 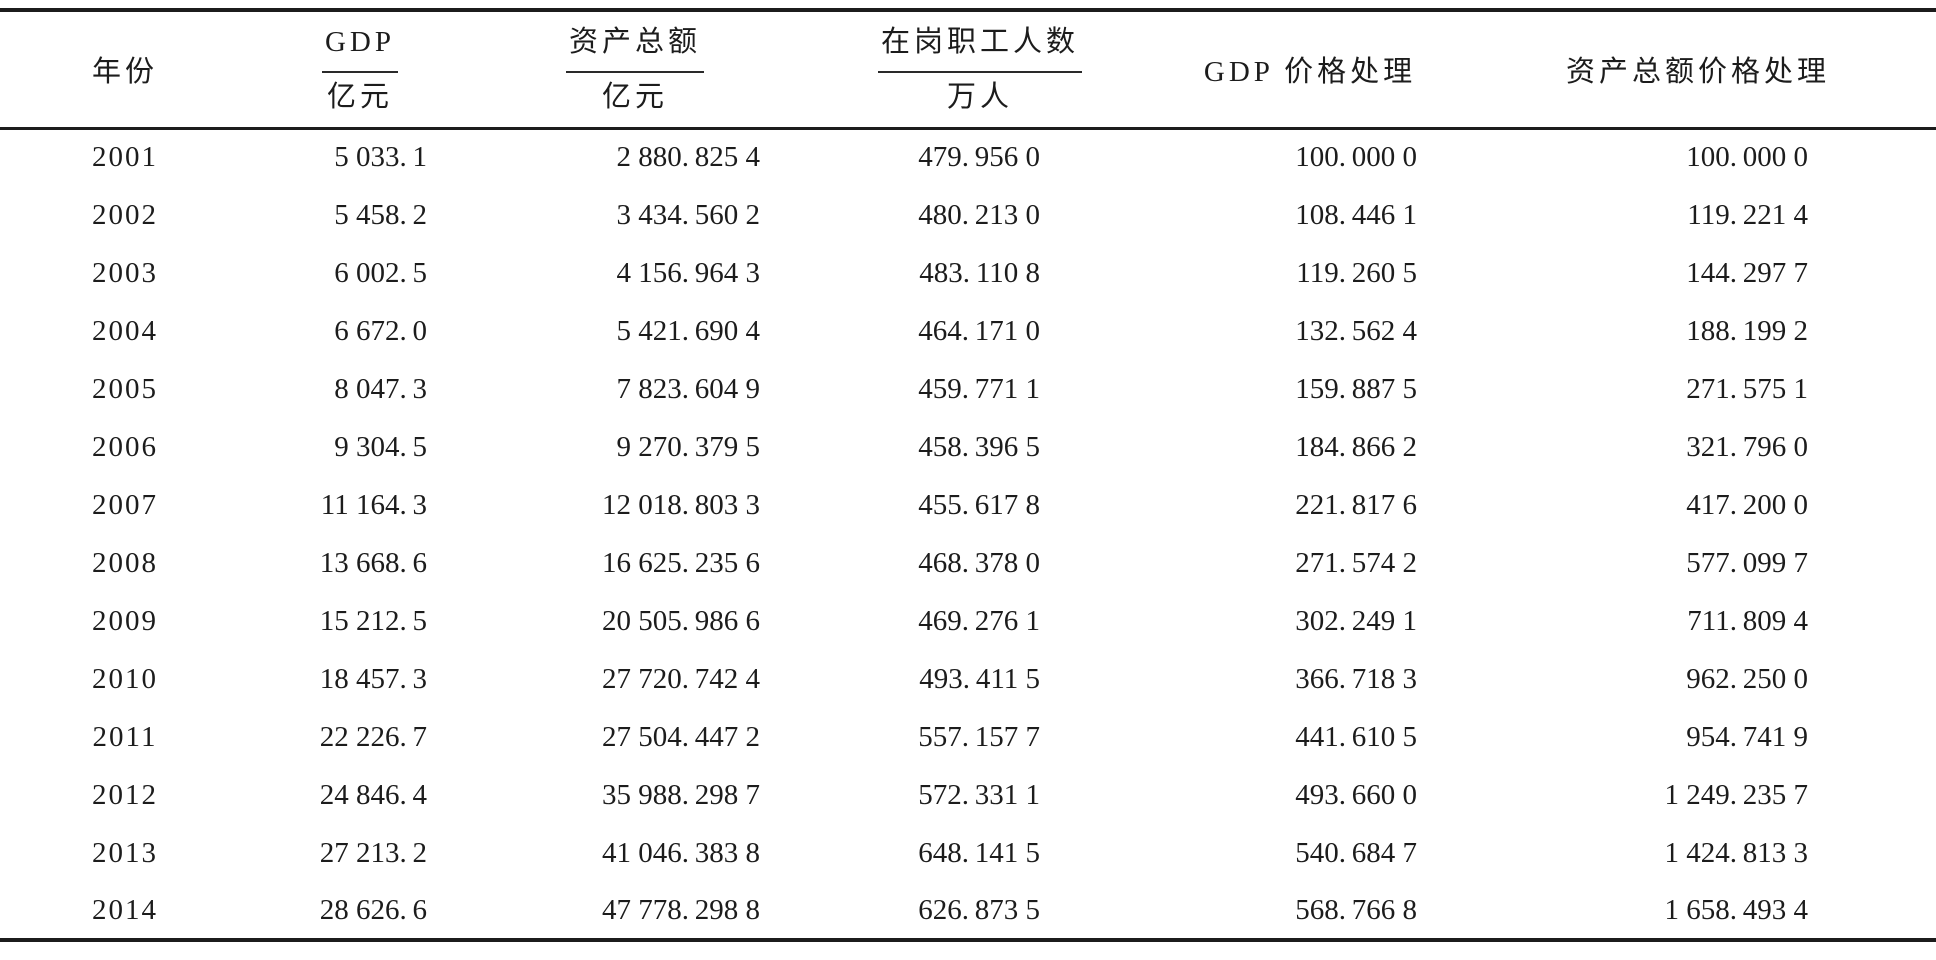 I want to click on cell-workers: 572. 331 1, so click(x=979, y=794).